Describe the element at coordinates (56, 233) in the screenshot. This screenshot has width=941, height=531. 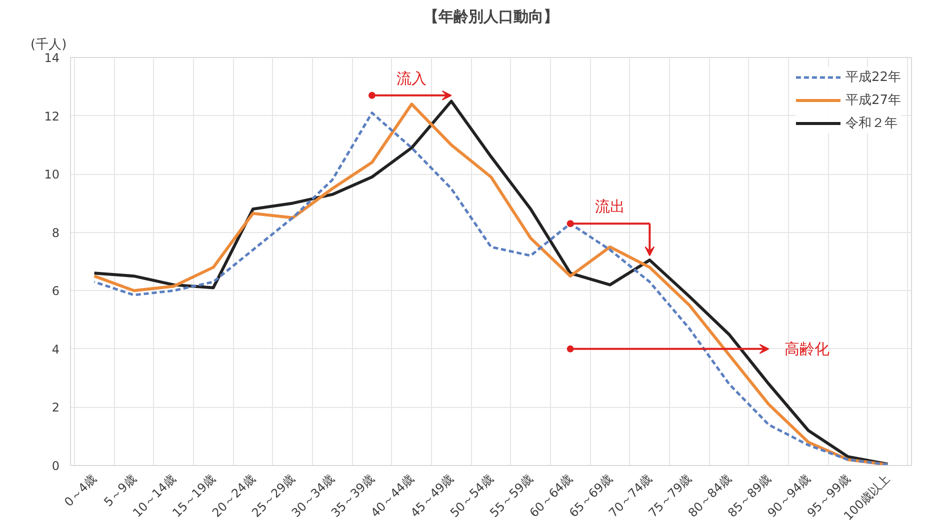
I see `y-tick-label: 8` at that location.